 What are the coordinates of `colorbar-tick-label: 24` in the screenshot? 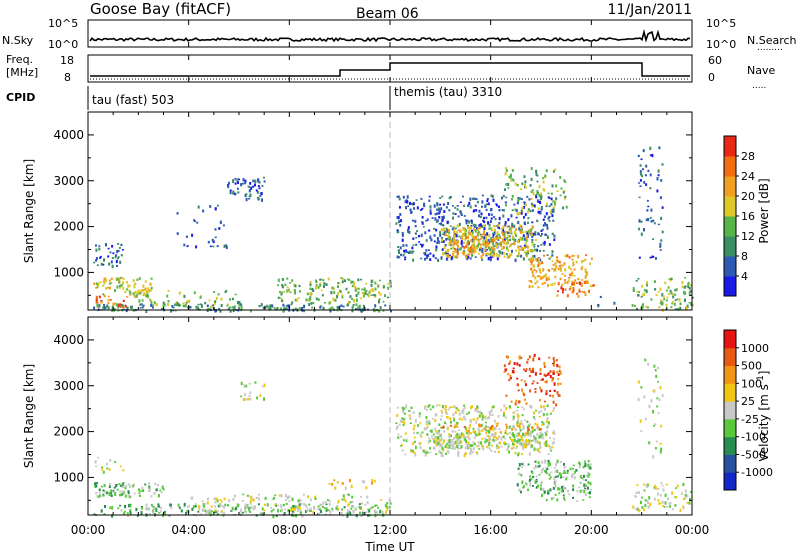 It's located at (748, 176).